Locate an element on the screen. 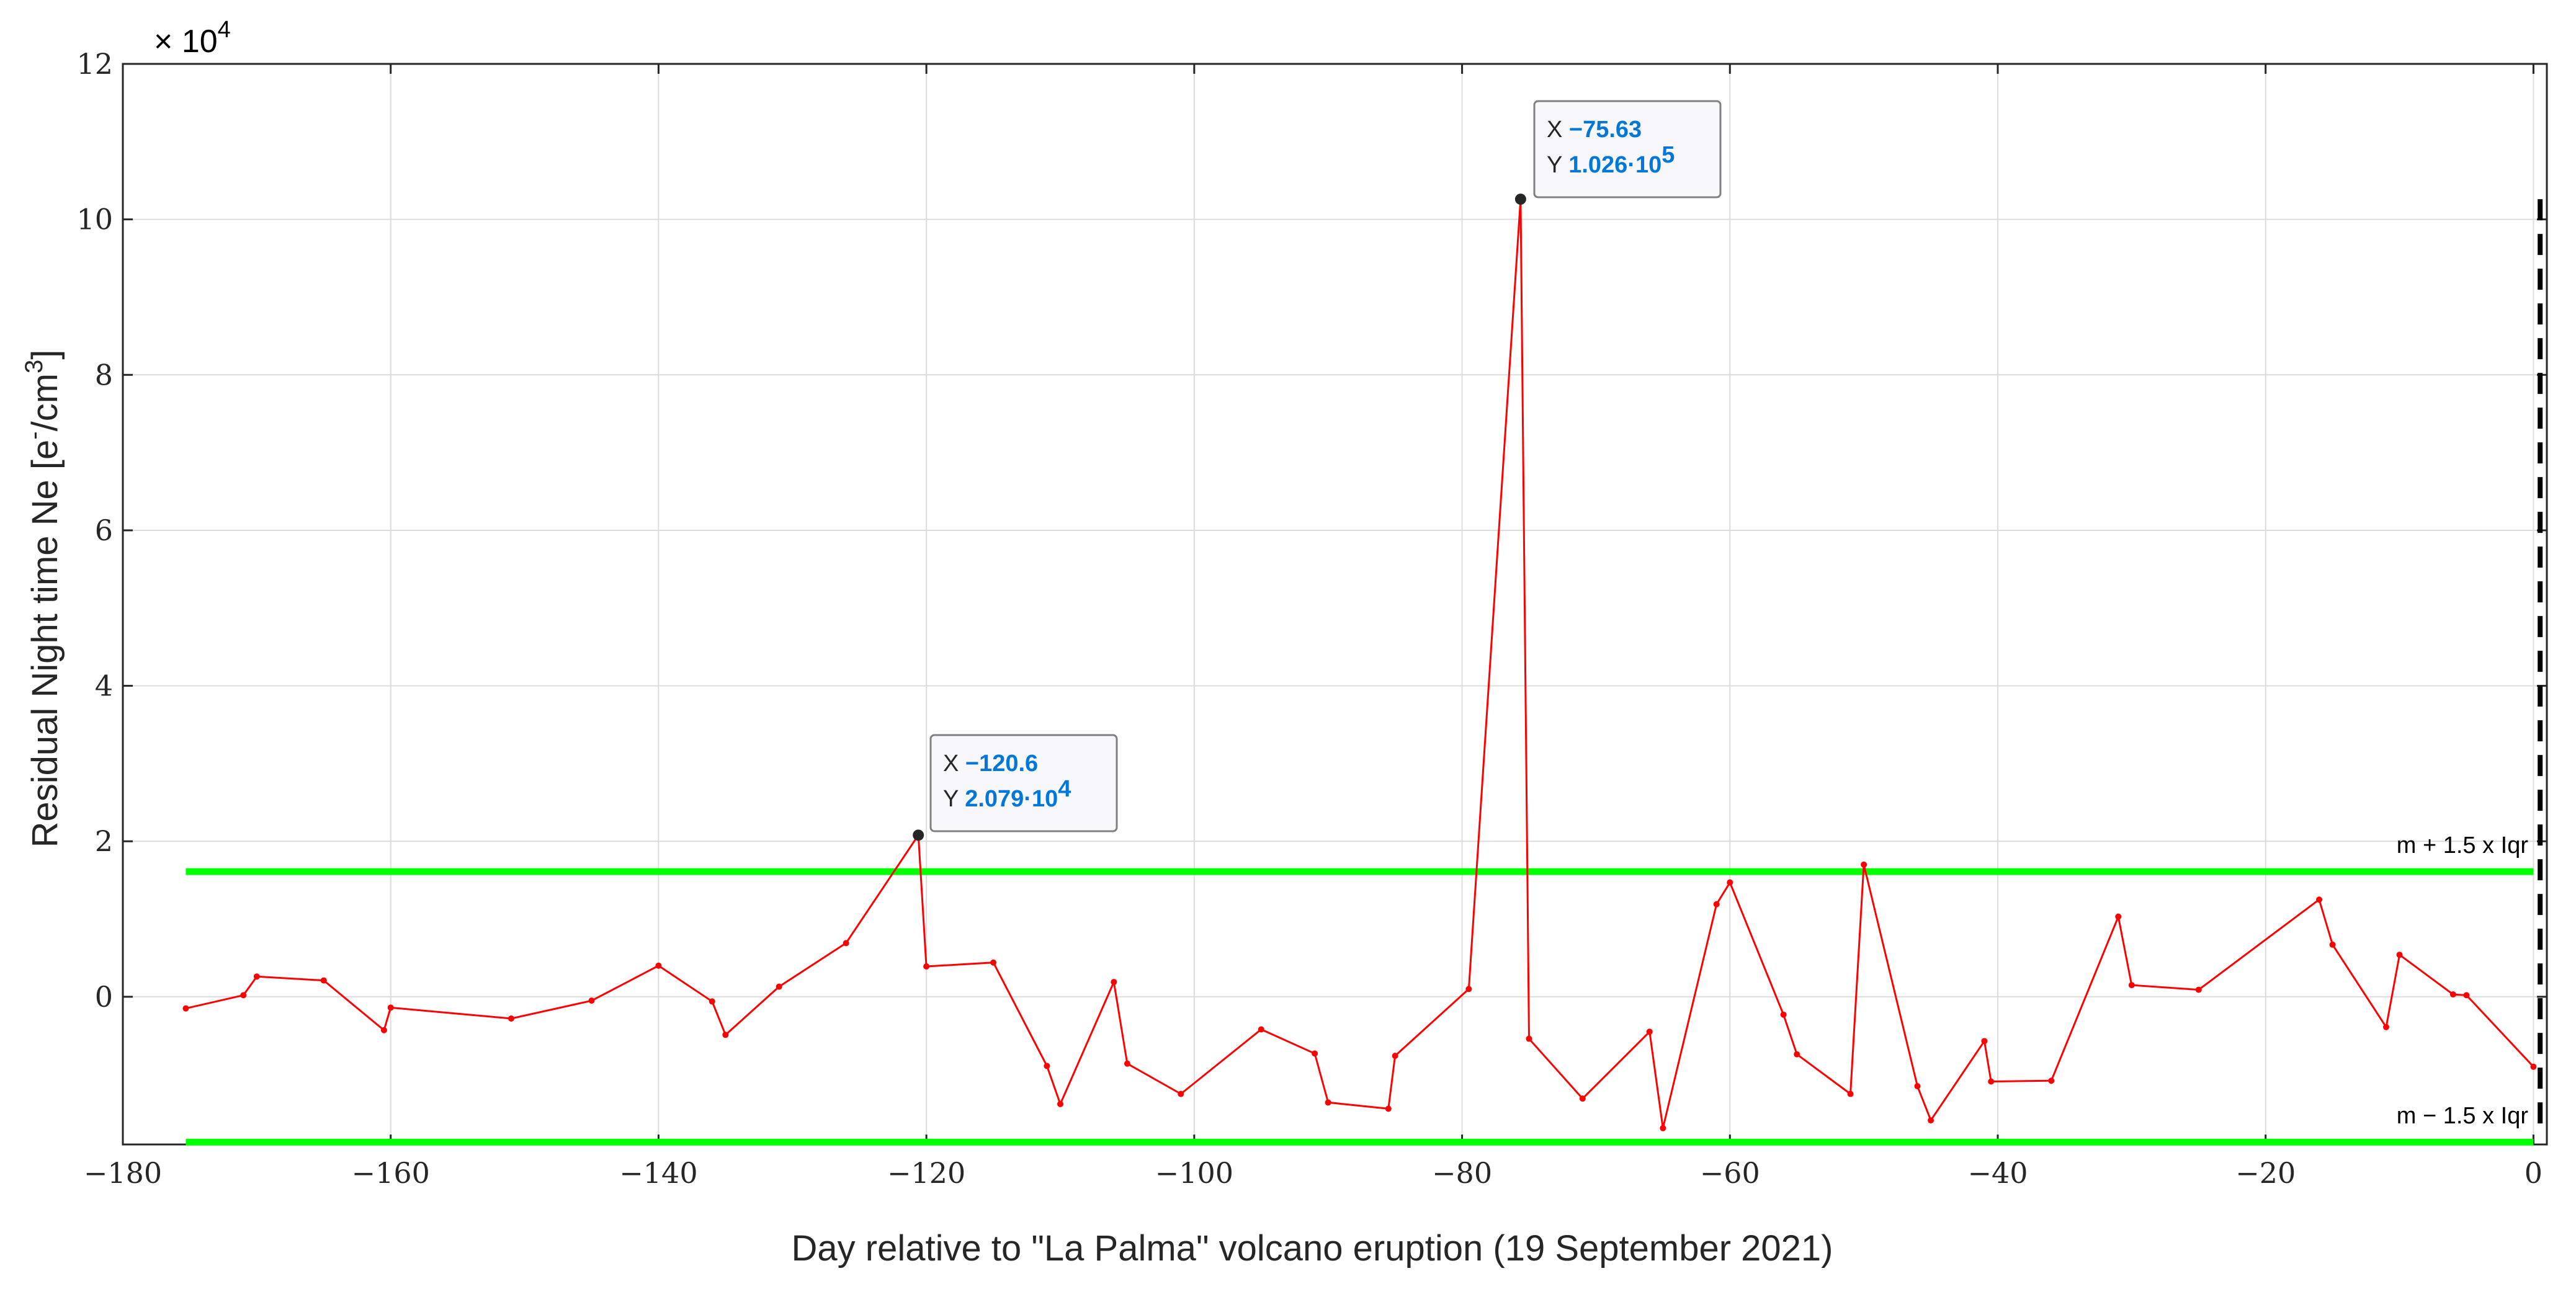  y-tick-label: 2 is located at coordinates (104, 841).